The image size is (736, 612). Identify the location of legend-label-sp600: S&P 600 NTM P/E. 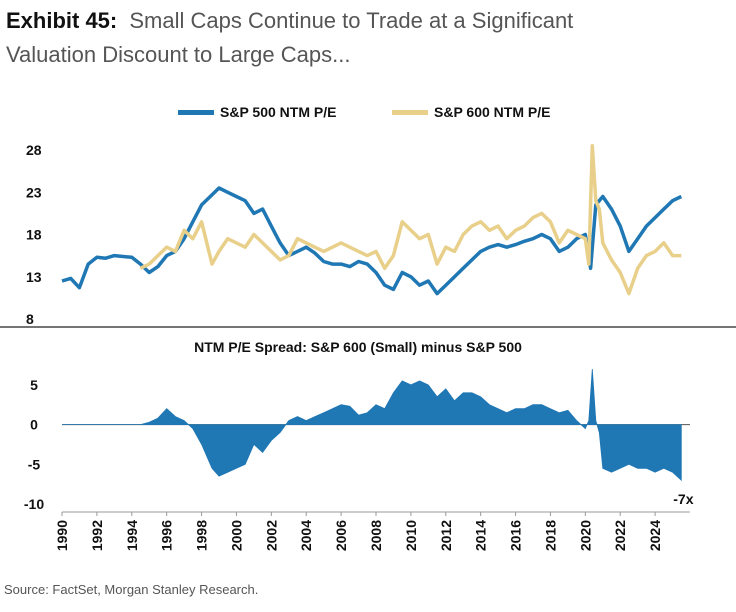
(492, 112).